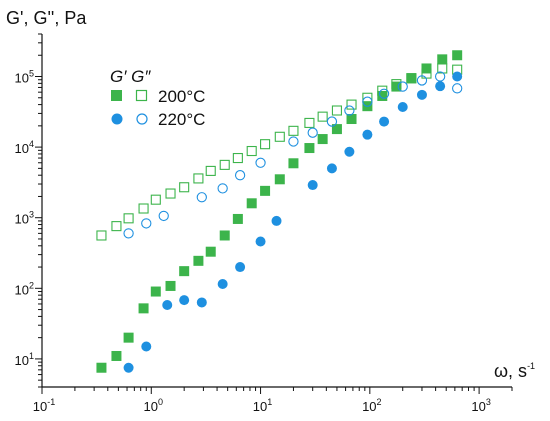 Image resolution: width=550 pixels, height=421 pixels. Describe the element at coordinates (31, 356) in the screenshot. I see `y-tick-label-exponent: 1` at that location.